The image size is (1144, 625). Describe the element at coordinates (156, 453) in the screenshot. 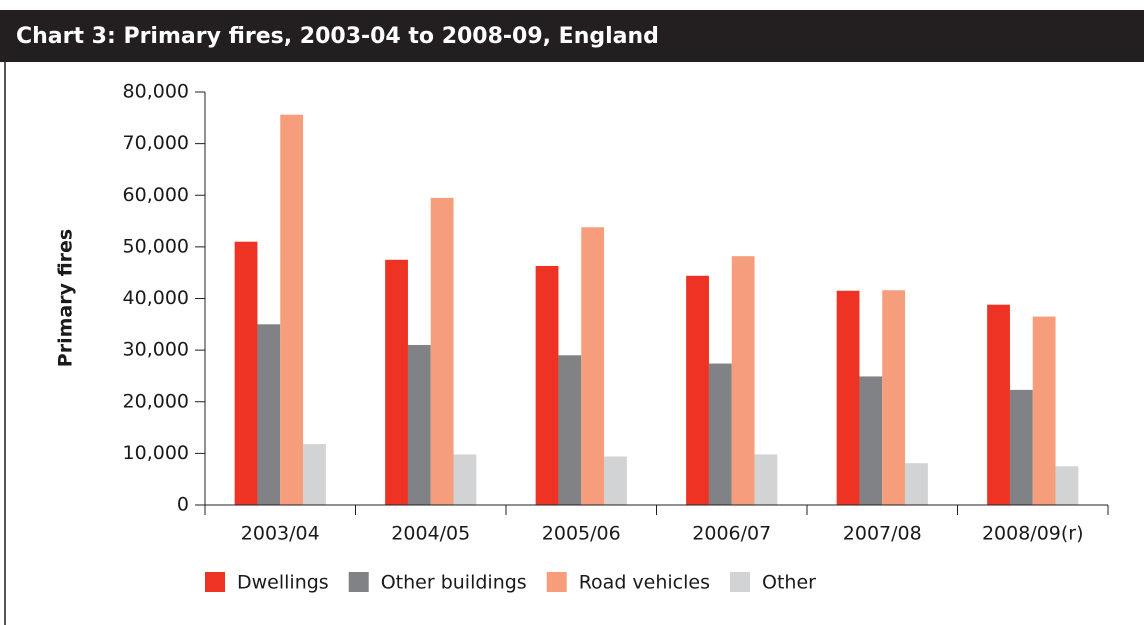

I see `y-tick-label: 10,000` at that location.